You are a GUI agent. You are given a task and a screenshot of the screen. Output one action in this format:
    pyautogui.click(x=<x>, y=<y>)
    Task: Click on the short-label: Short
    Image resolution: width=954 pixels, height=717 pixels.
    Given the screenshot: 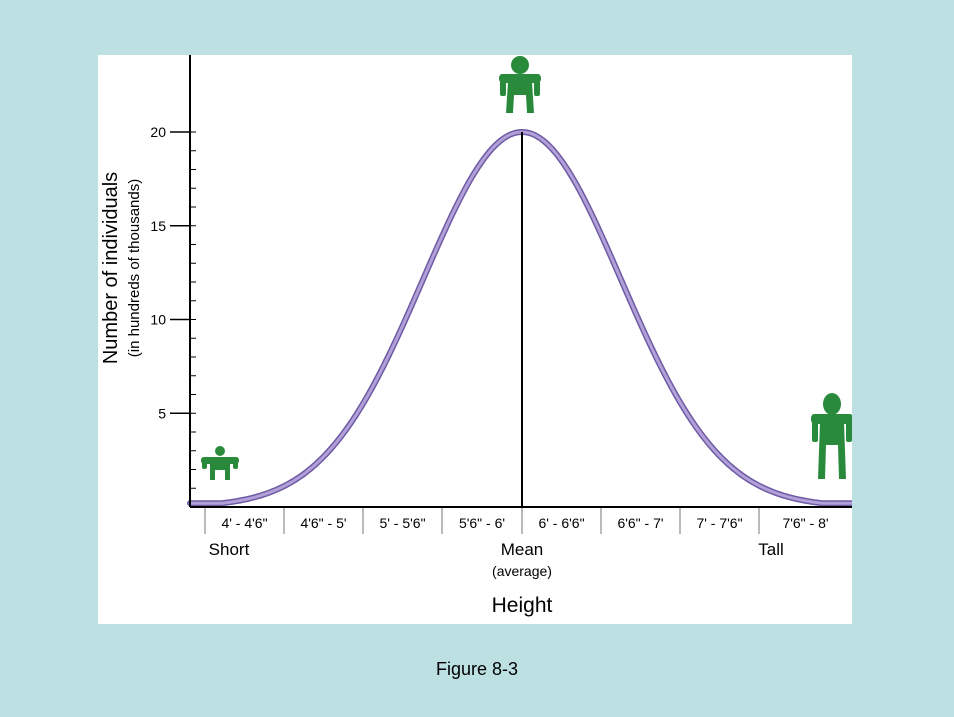 What is the action you would take?
    pyautogui.click(x=229, y=549)
    